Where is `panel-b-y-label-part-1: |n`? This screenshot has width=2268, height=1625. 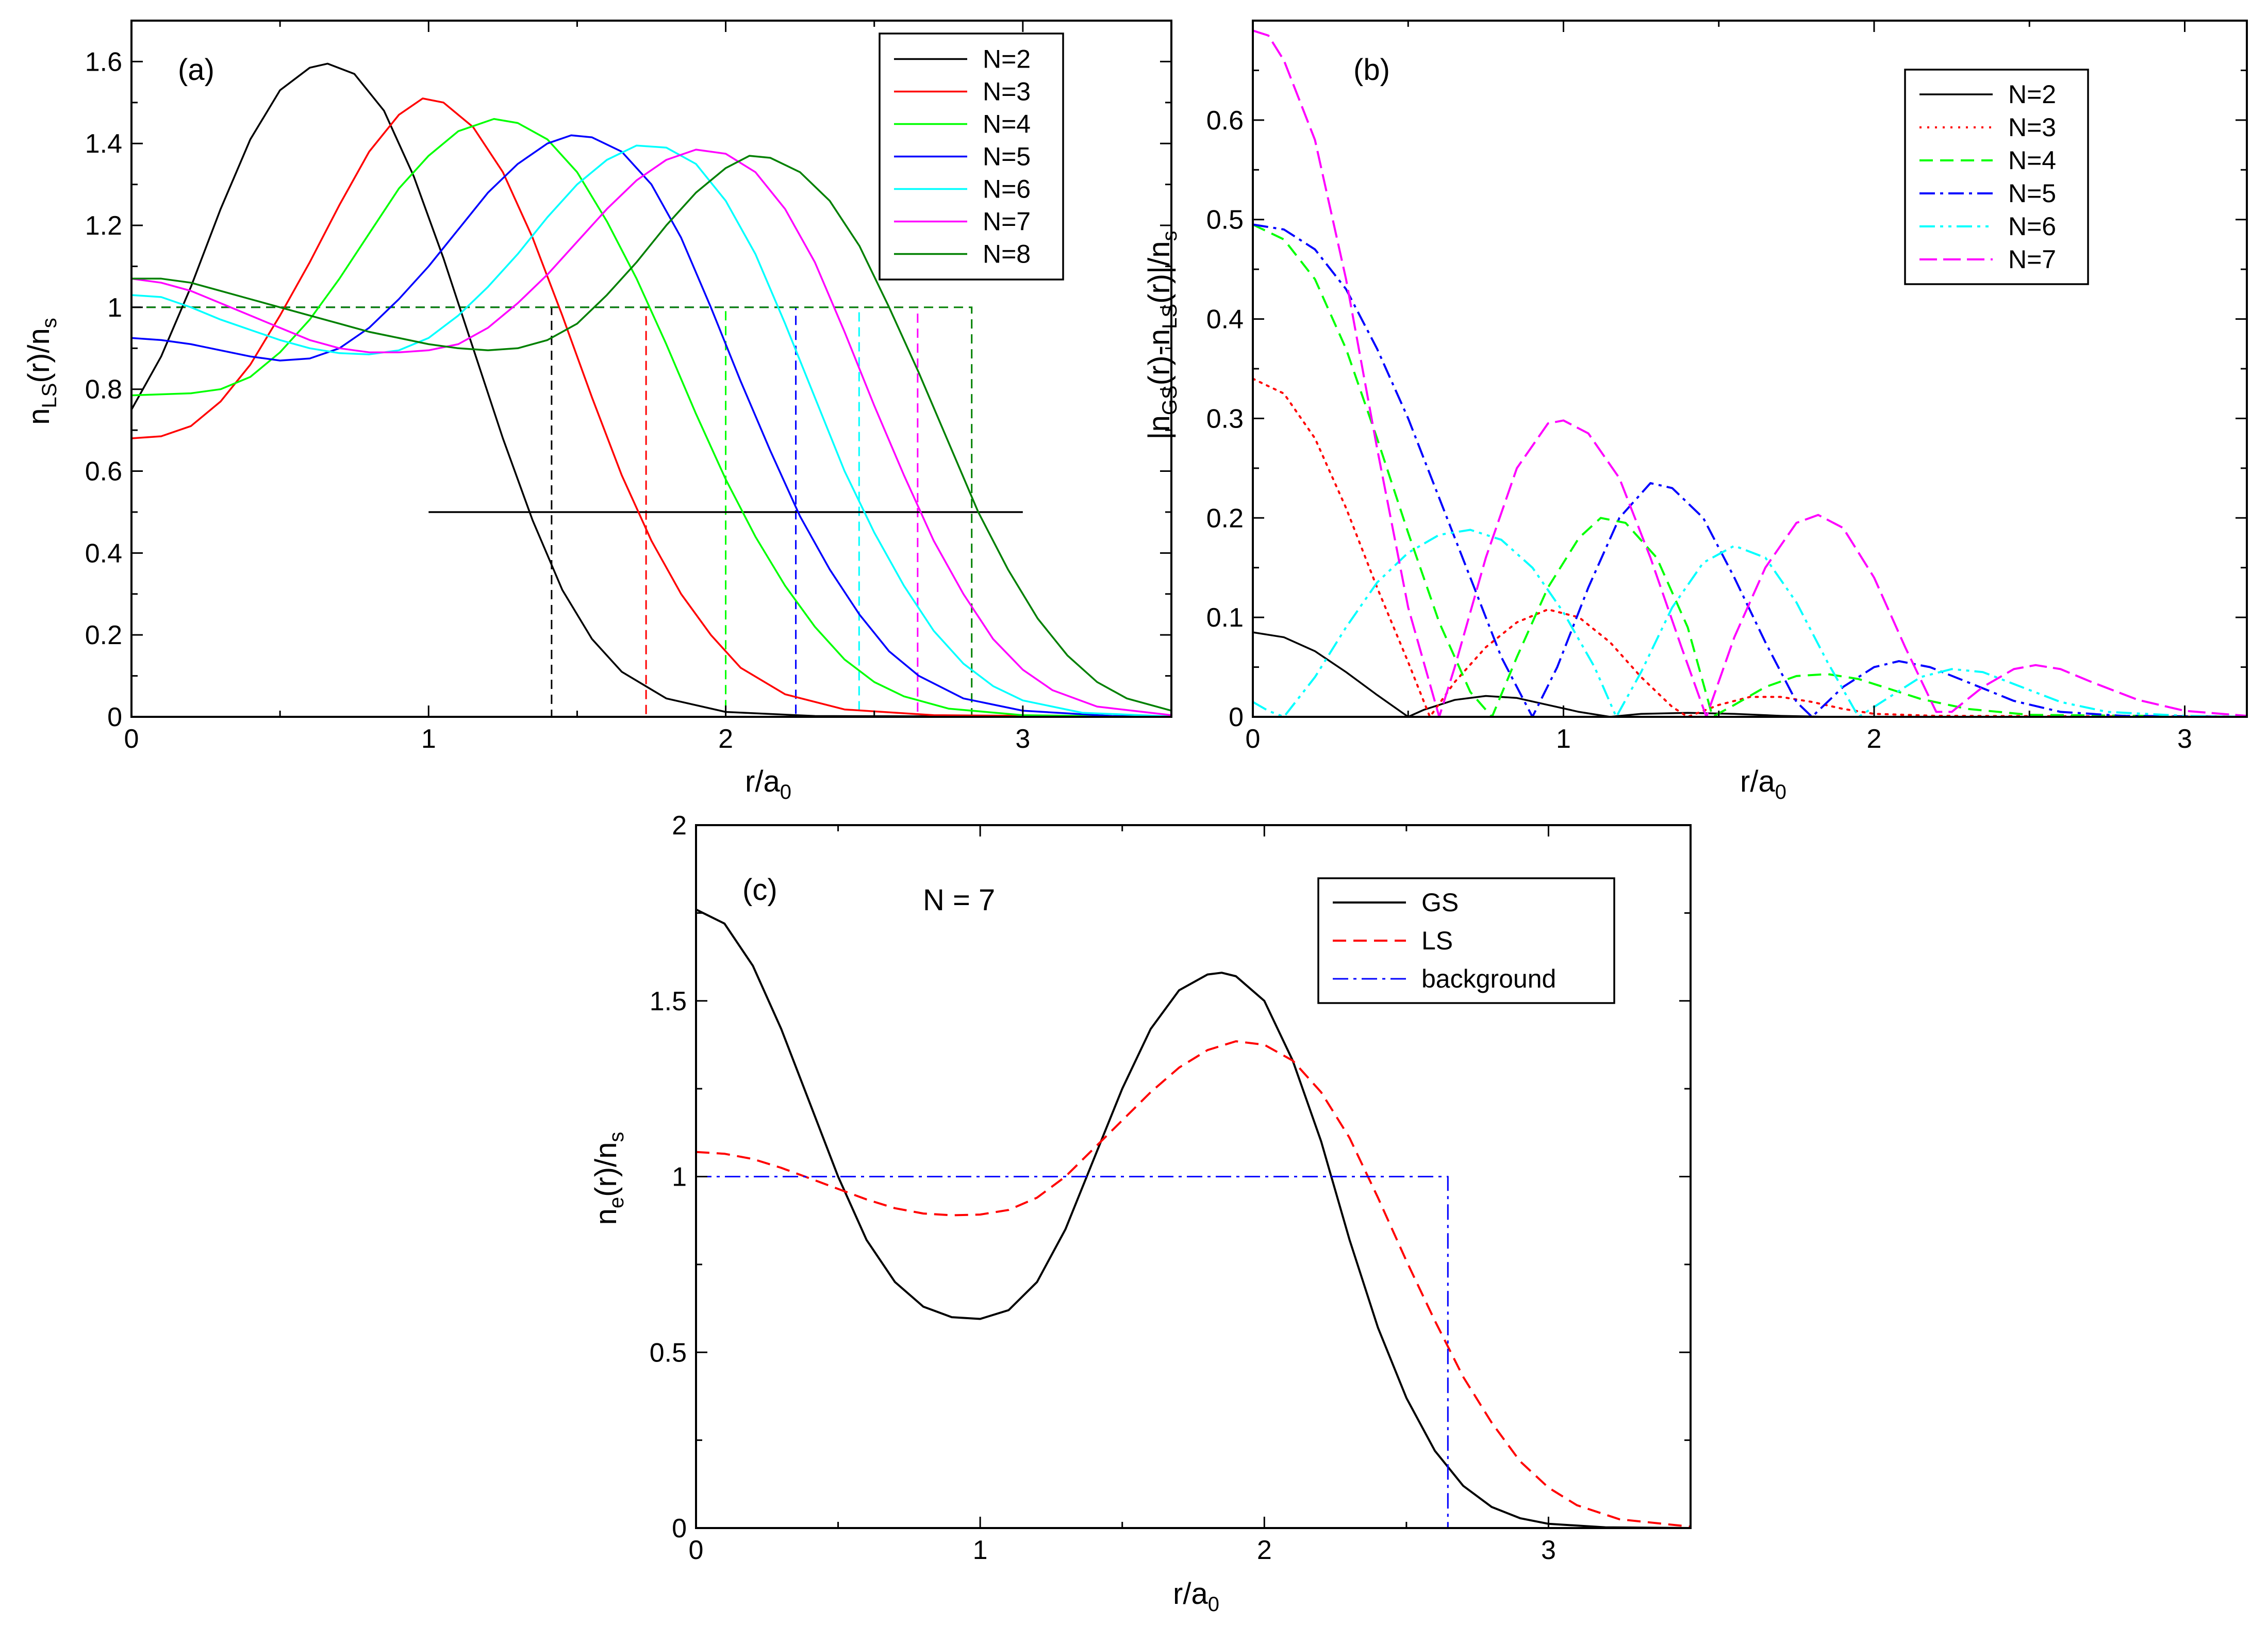 panel-b-y-label-part-1: |n is located at coordinates (1159, 427).